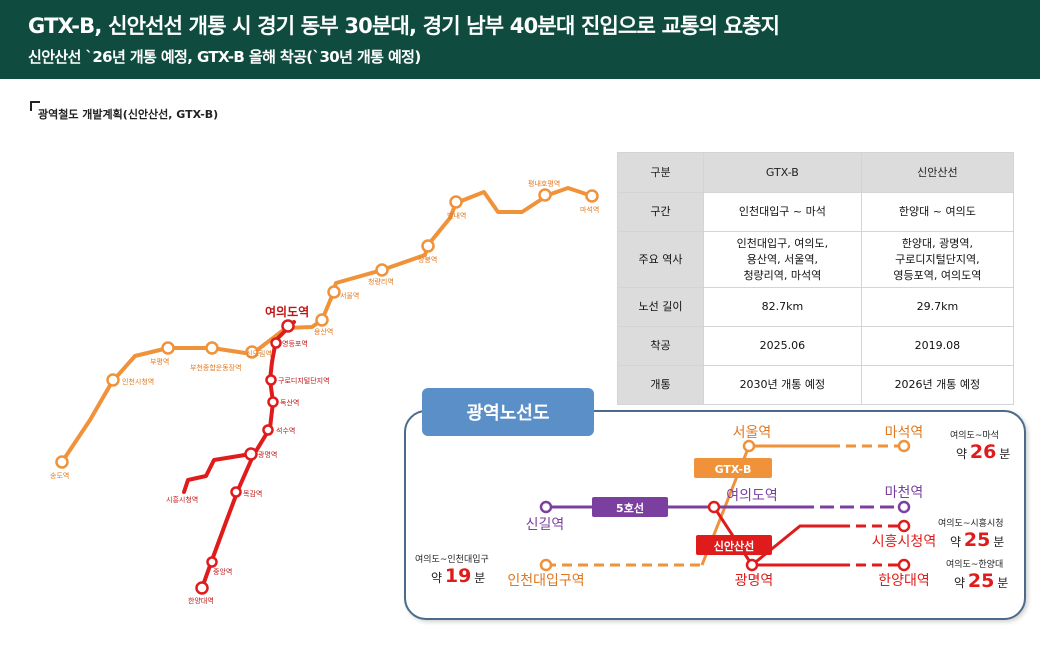 This screenshot has width=1040, height=666. What do you see at coordinates (427, 259) in the screenshot?
I see `station-label-sangbong: 상봉역` at bounding box center [427, 259].